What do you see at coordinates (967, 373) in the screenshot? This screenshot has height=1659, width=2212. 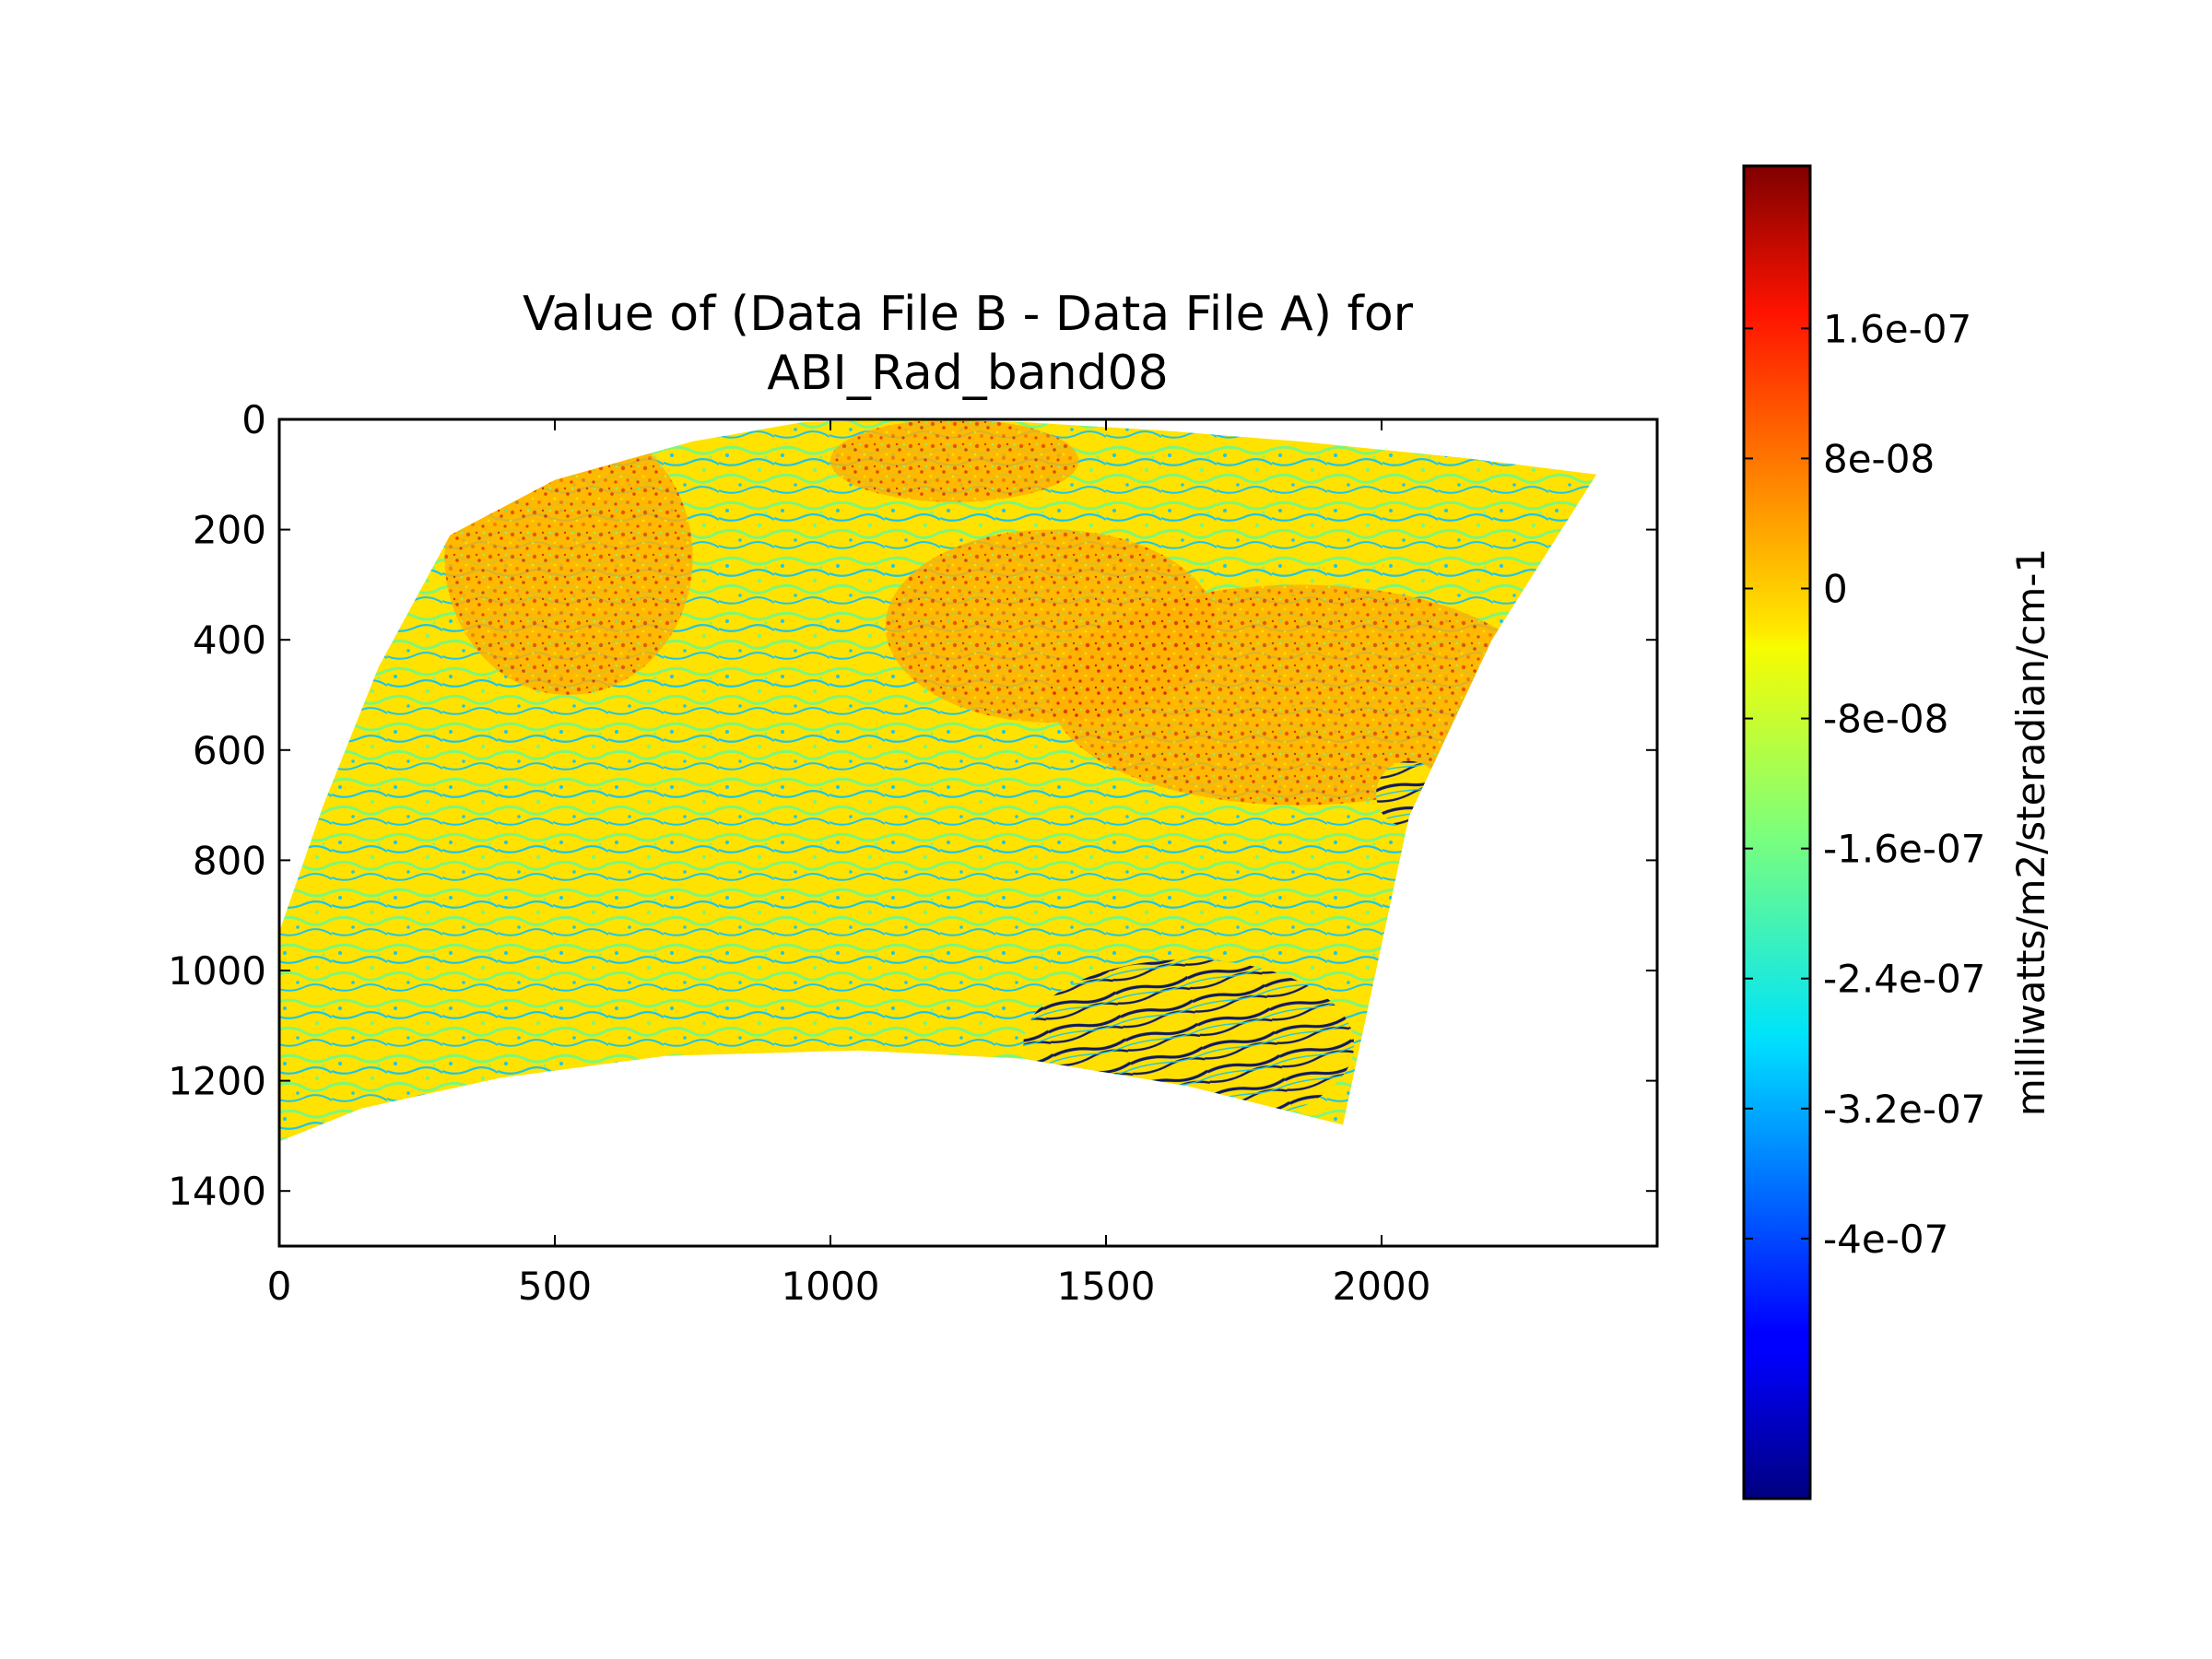 I see `chart-title-line-2: ABI_Rad_band08` at bounding box center [967, 373].